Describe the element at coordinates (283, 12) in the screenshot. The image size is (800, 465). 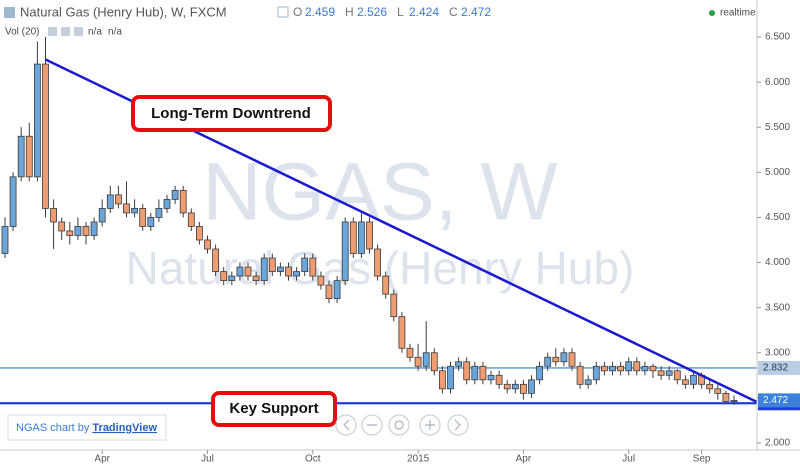
I see `settings-icon` at that location.